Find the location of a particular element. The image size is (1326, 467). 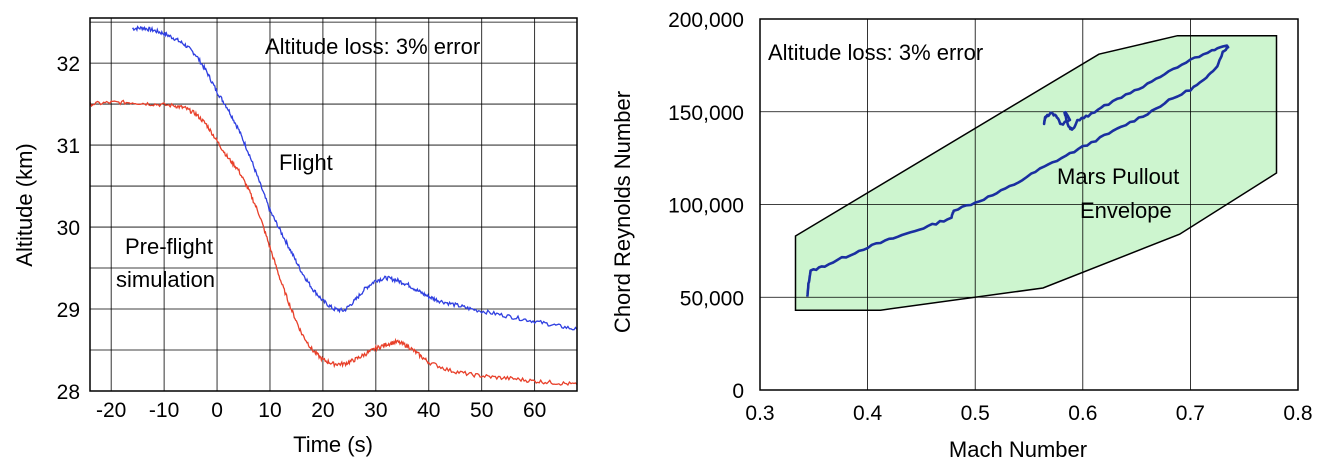

altitude-y-ticks: 28 29 30 31 32 is located at coordinates (68, 228).